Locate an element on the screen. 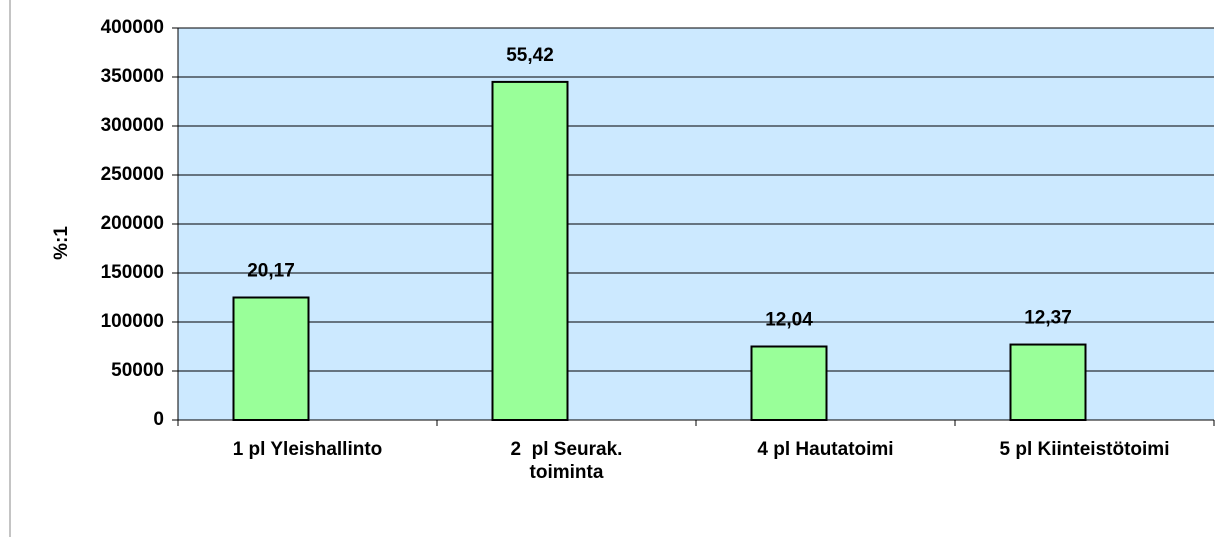 The height and width of the screenshot is (545, 1221). y-tick-label: 300000 is located at coordinates (132, 125).